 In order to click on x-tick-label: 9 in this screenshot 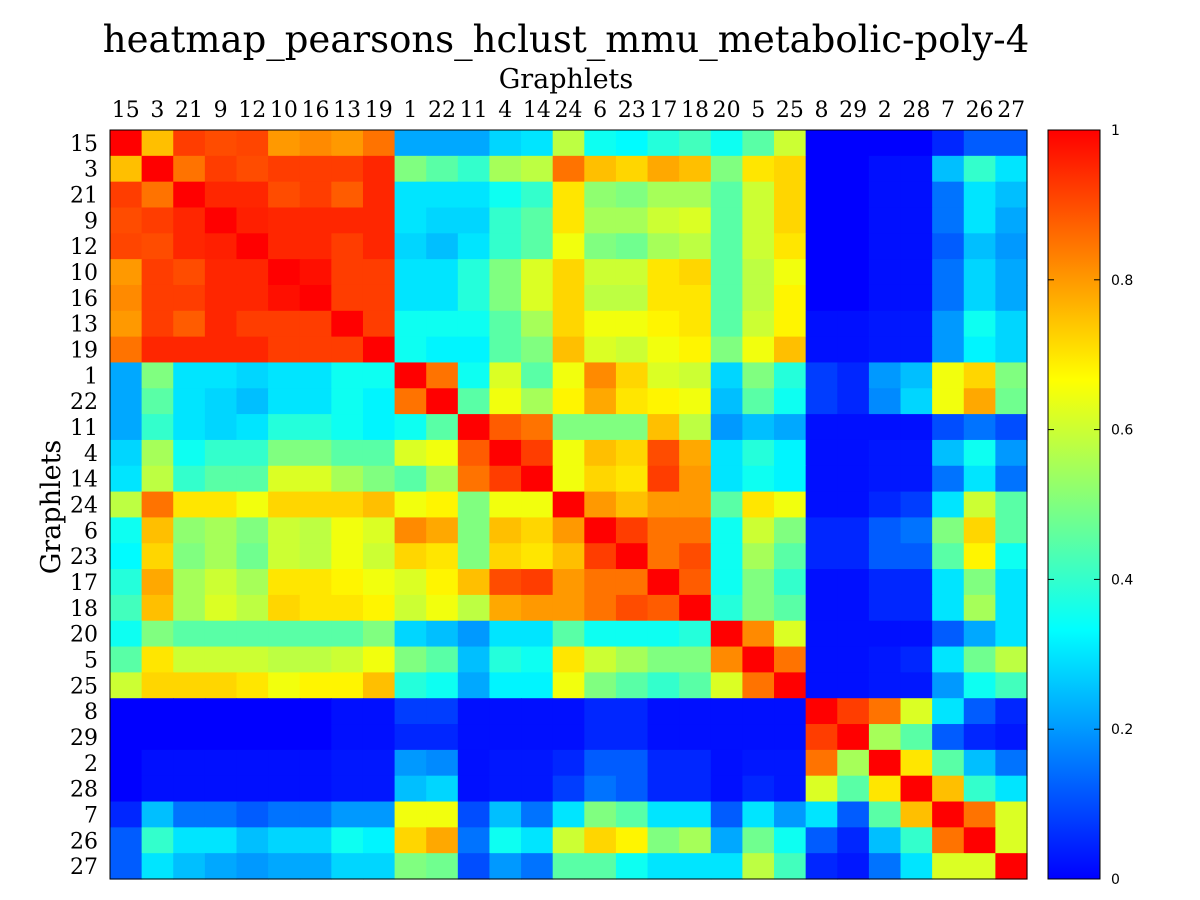, I will do `click(221, 110)`.